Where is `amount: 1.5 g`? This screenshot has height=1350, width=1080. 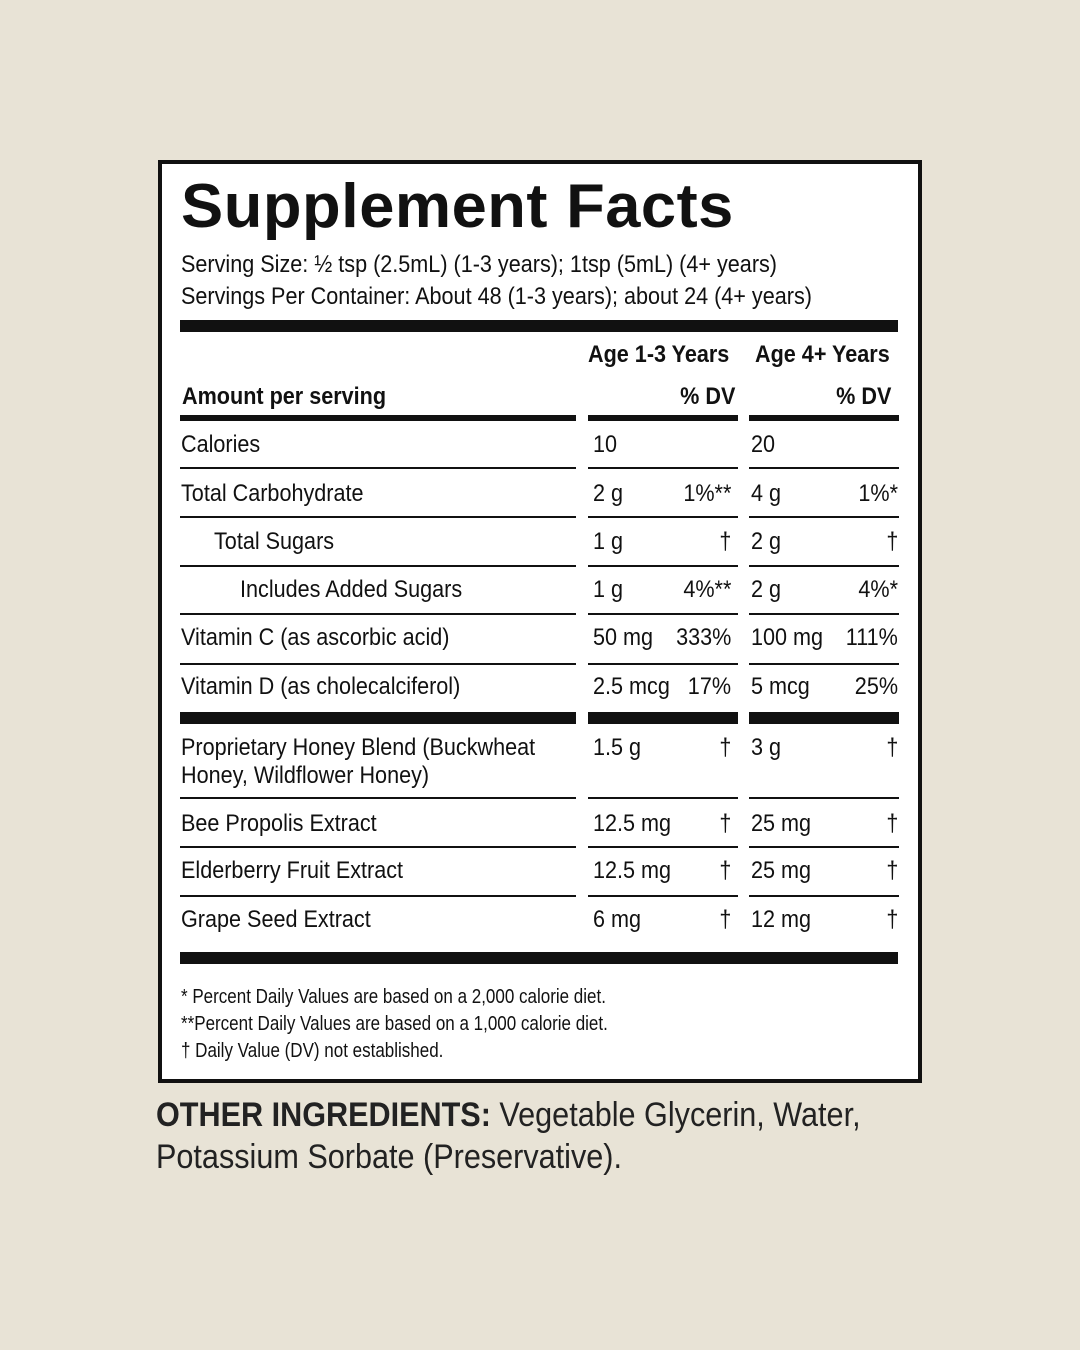 amount: 1.5 g is located at coordinates (617, 747).